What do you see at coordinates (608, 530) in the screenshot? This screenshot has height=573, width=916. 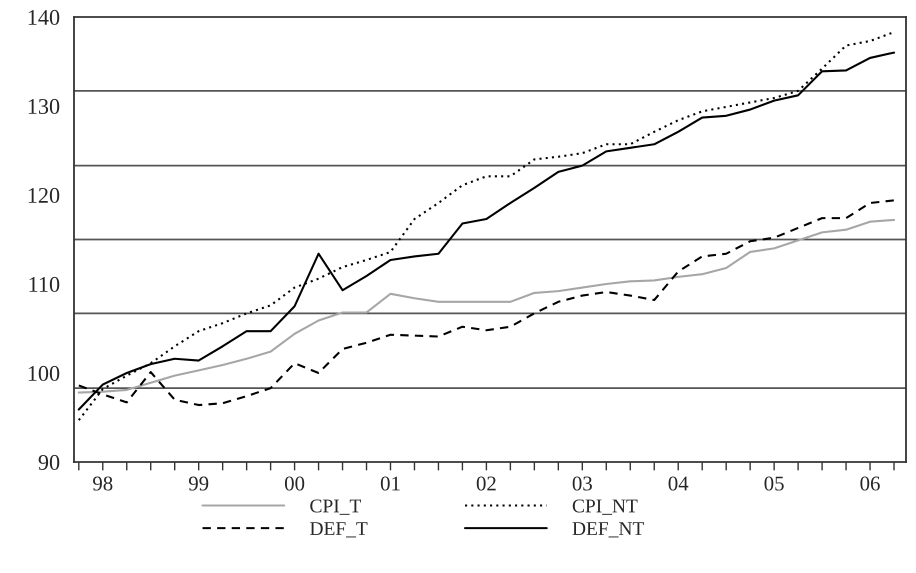 I see `legend-label: DEF_NT` at bounding box center [608, 530].